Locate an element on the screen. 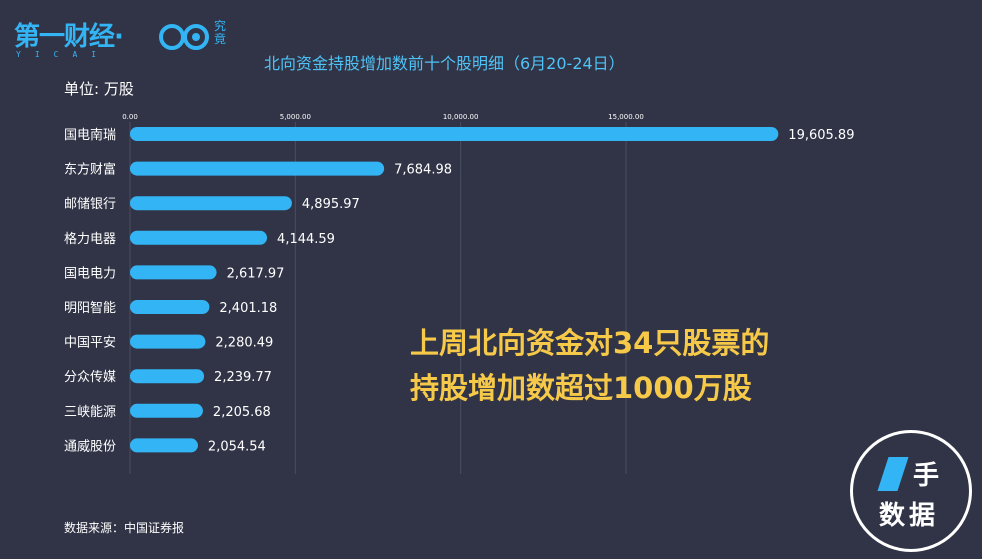 The image size is (982, 559). unit-label: 单位: 万股 is located at coordinates (99, 89).